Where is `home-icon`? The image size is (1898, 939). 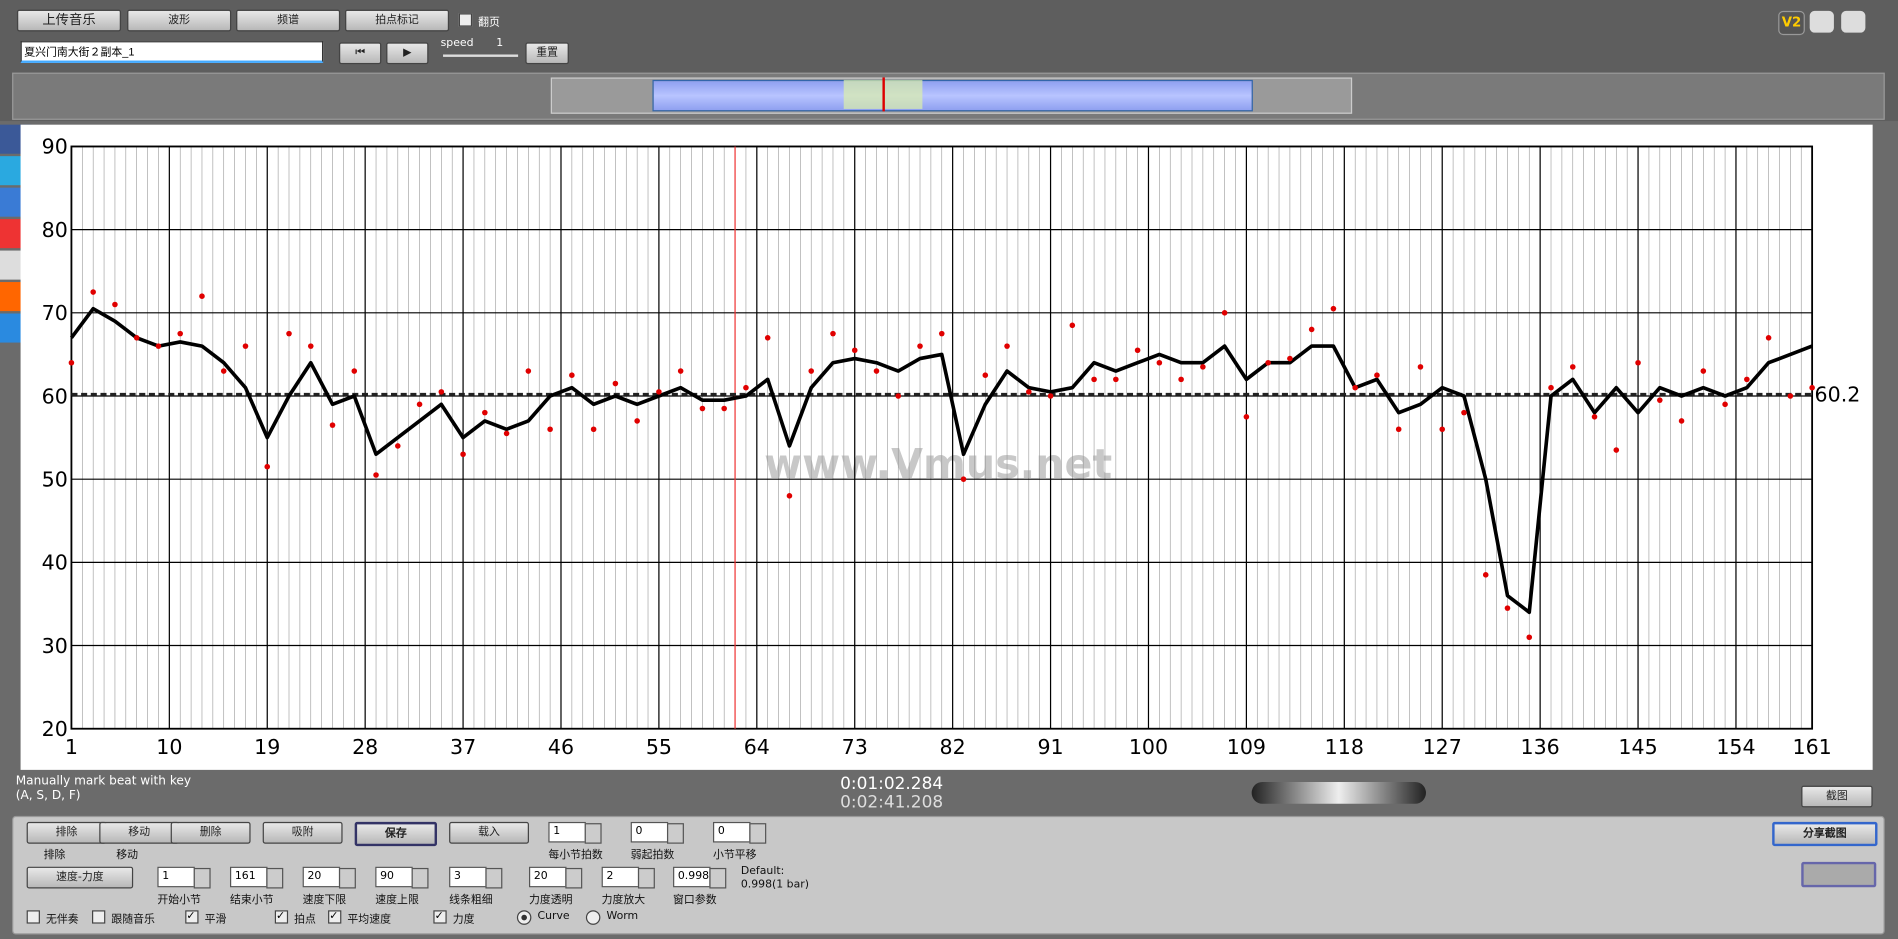
home-icon is located at coordinates (1821, 21).